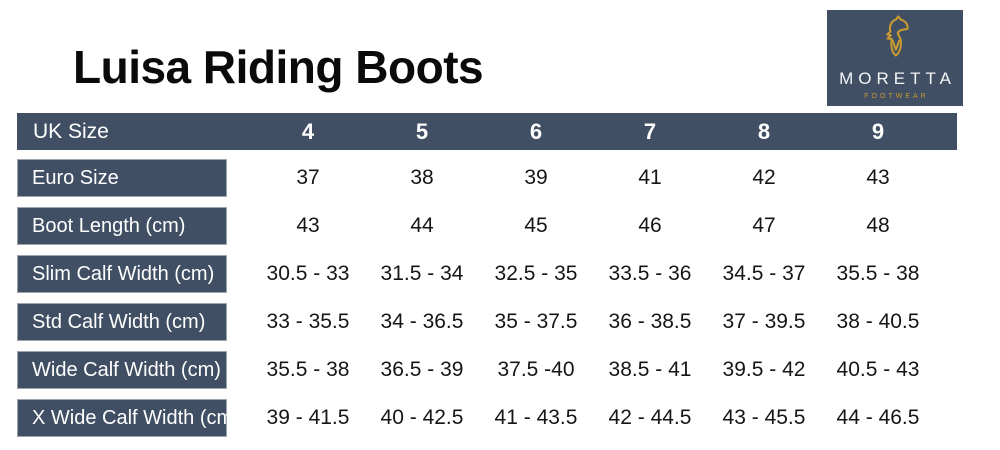 The image size is (1000, 450). Describe the element at coordinates (650, 321) in the screenshot. I see `cell: 36 - 38.5` at that location.